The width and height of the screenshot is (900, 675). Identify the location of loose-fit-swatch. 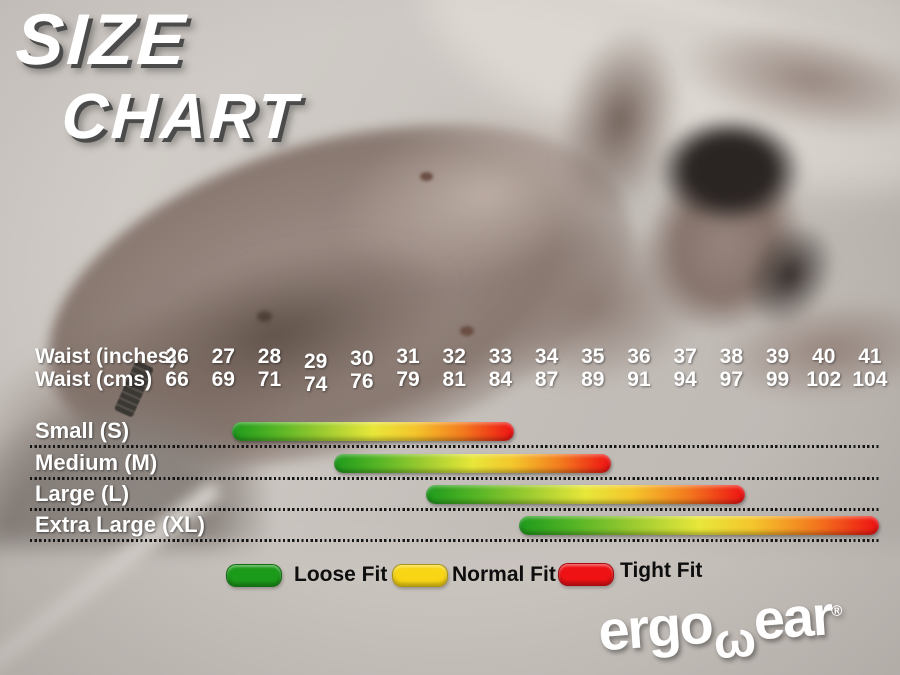
(254, 575).